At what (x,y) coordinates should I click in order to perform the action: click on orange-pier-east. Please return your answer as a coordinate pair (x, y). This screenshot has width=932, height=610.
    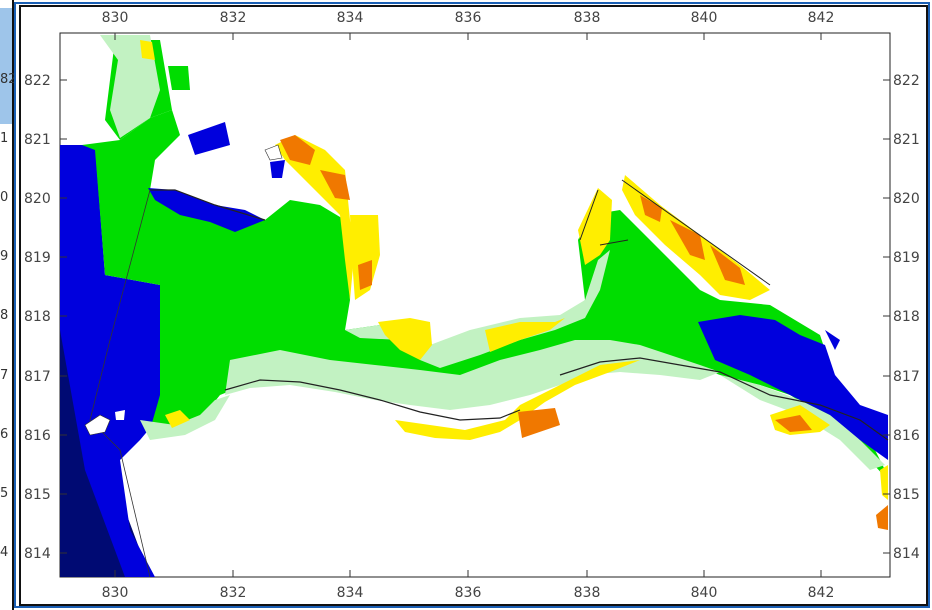
    Looking at the image, I should click on (365, 275).